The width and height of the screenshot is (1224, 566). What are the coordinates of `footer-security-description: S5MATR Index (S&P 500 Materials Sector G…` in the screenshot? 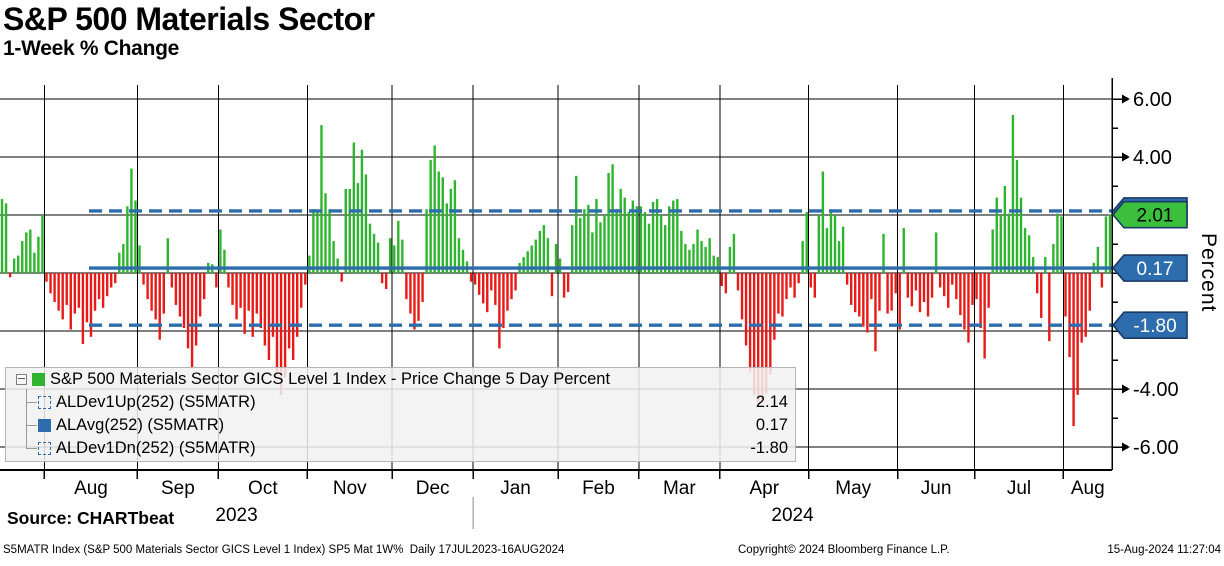 It's located at (284, 550).